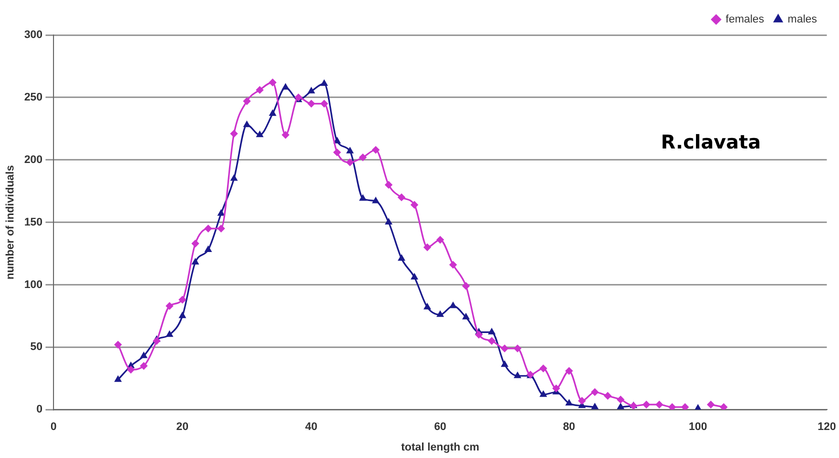  What do you see at coordinates (33, 35) in the screenshot?
I see `y-tick-label: 300` at bounding box center [33, 35].